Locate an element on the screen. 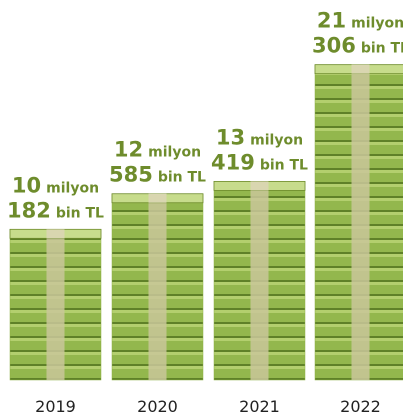  value-label: 13 milyon is located at coordinates (259, 137).